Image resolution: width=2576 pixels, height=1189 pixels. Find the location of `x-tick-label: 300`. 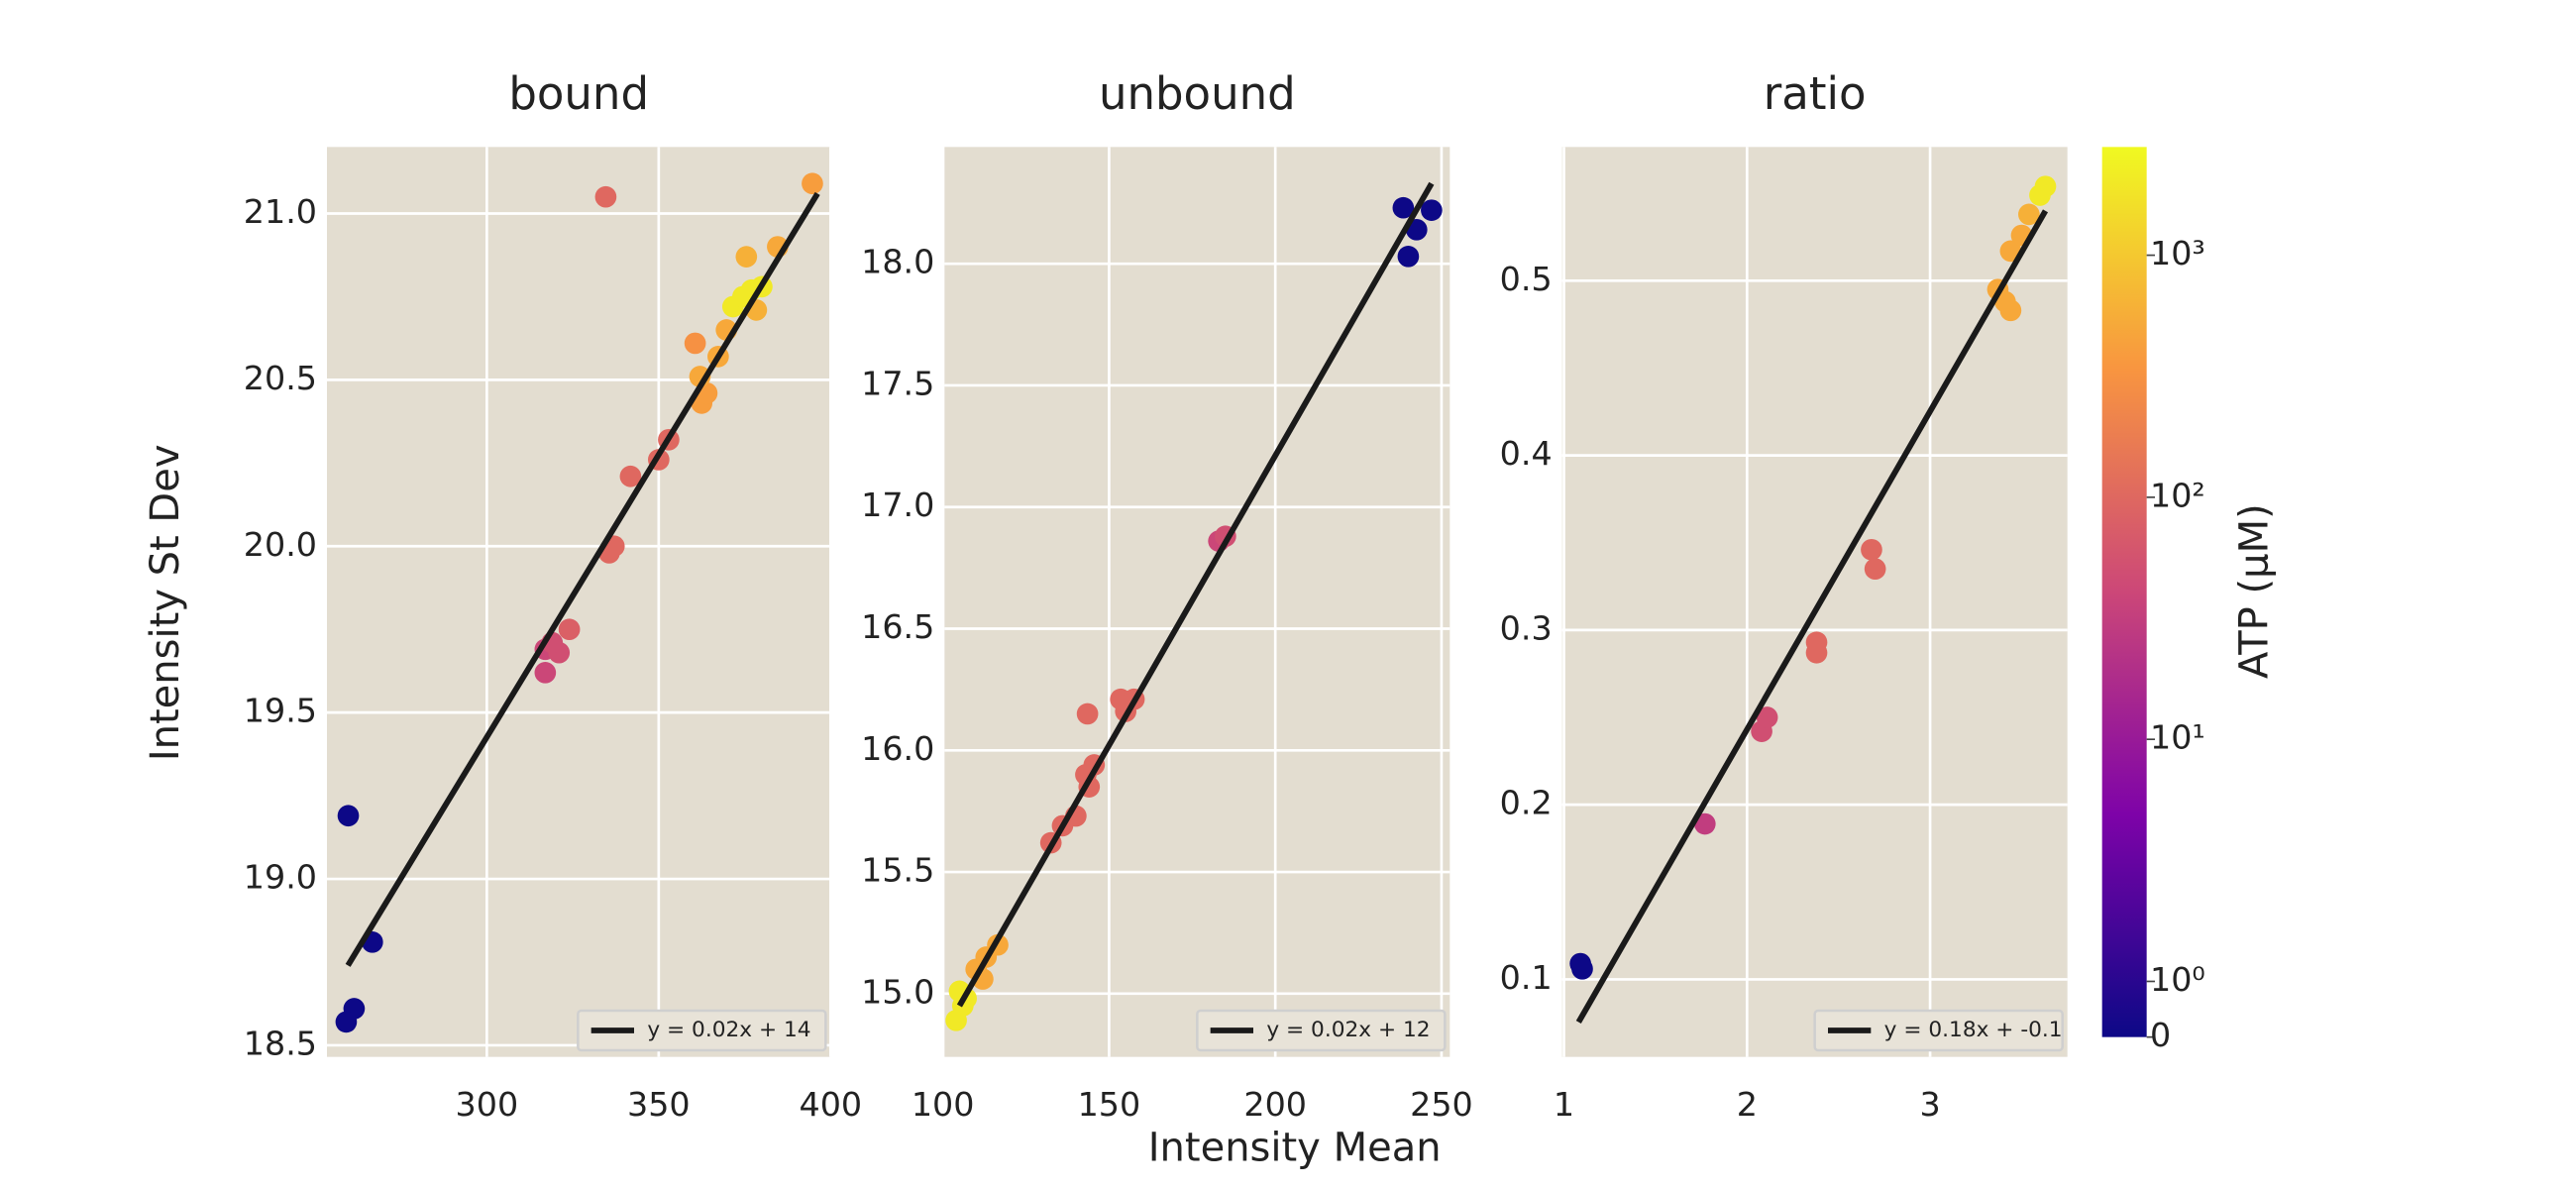

x-tick-label: 300 is located at coordinates (487, 1104).